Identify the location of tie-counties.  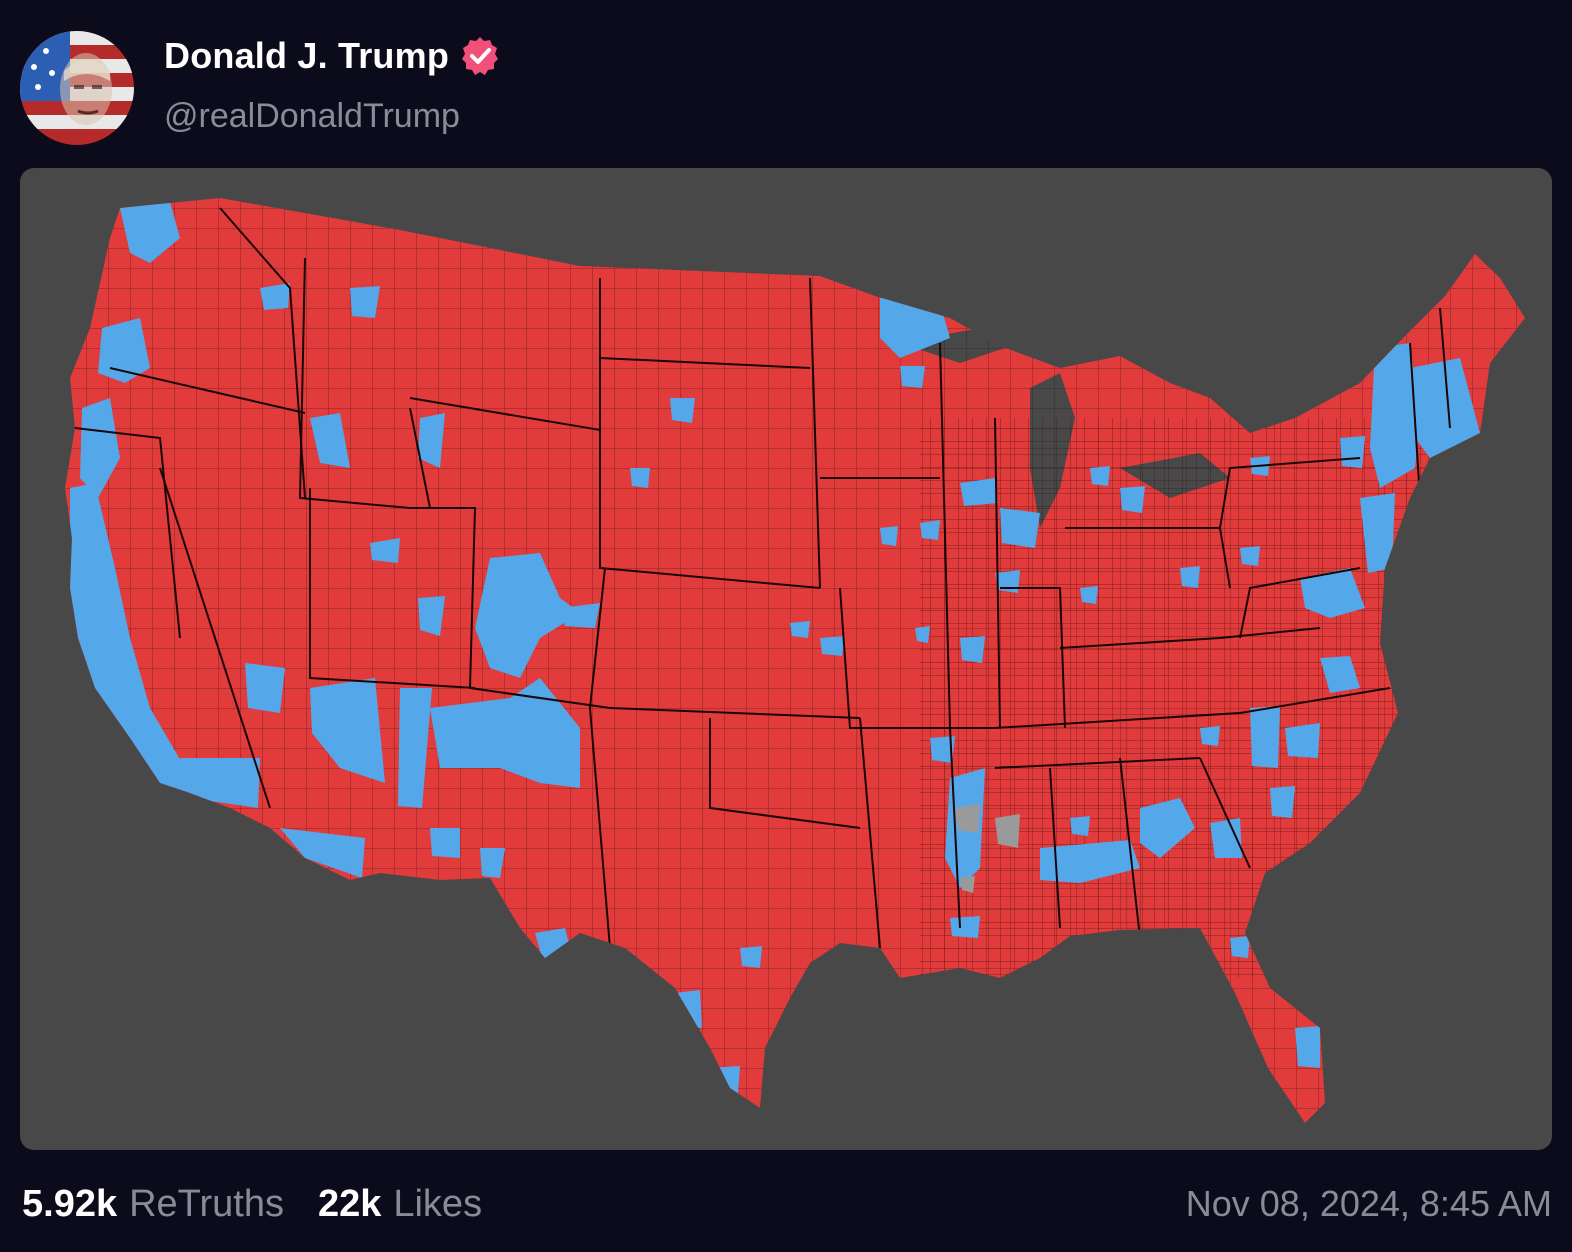
(987, 848).